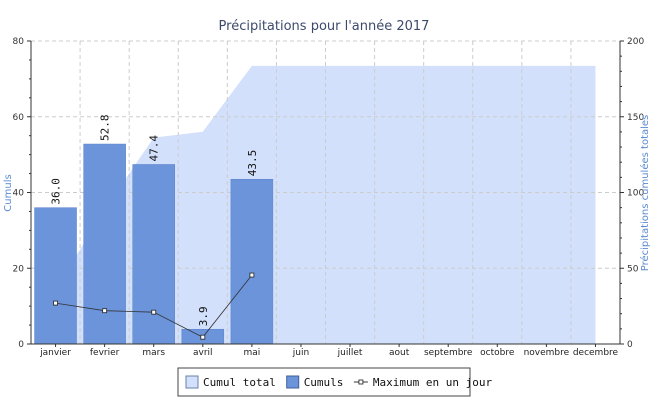  I want to click on legend-swatch-cumuls, so click(293, 382).